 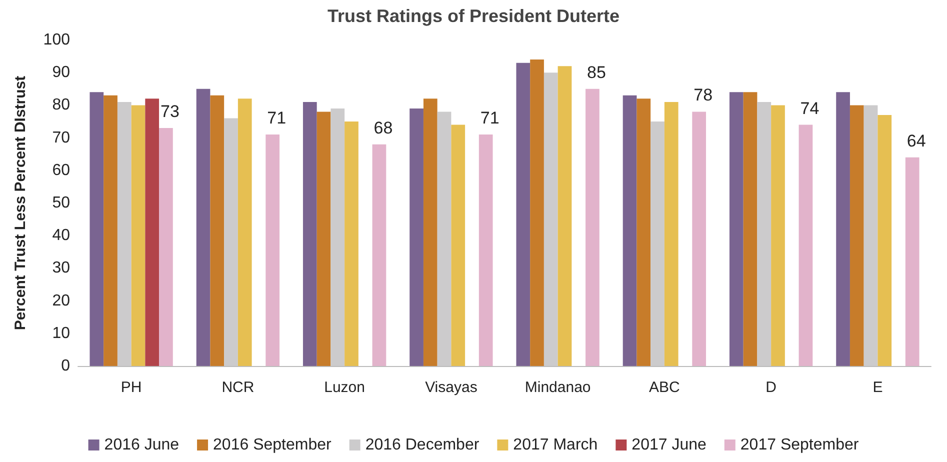 I want to click on legend-label: 2016 June, so click(x=142, y=445).